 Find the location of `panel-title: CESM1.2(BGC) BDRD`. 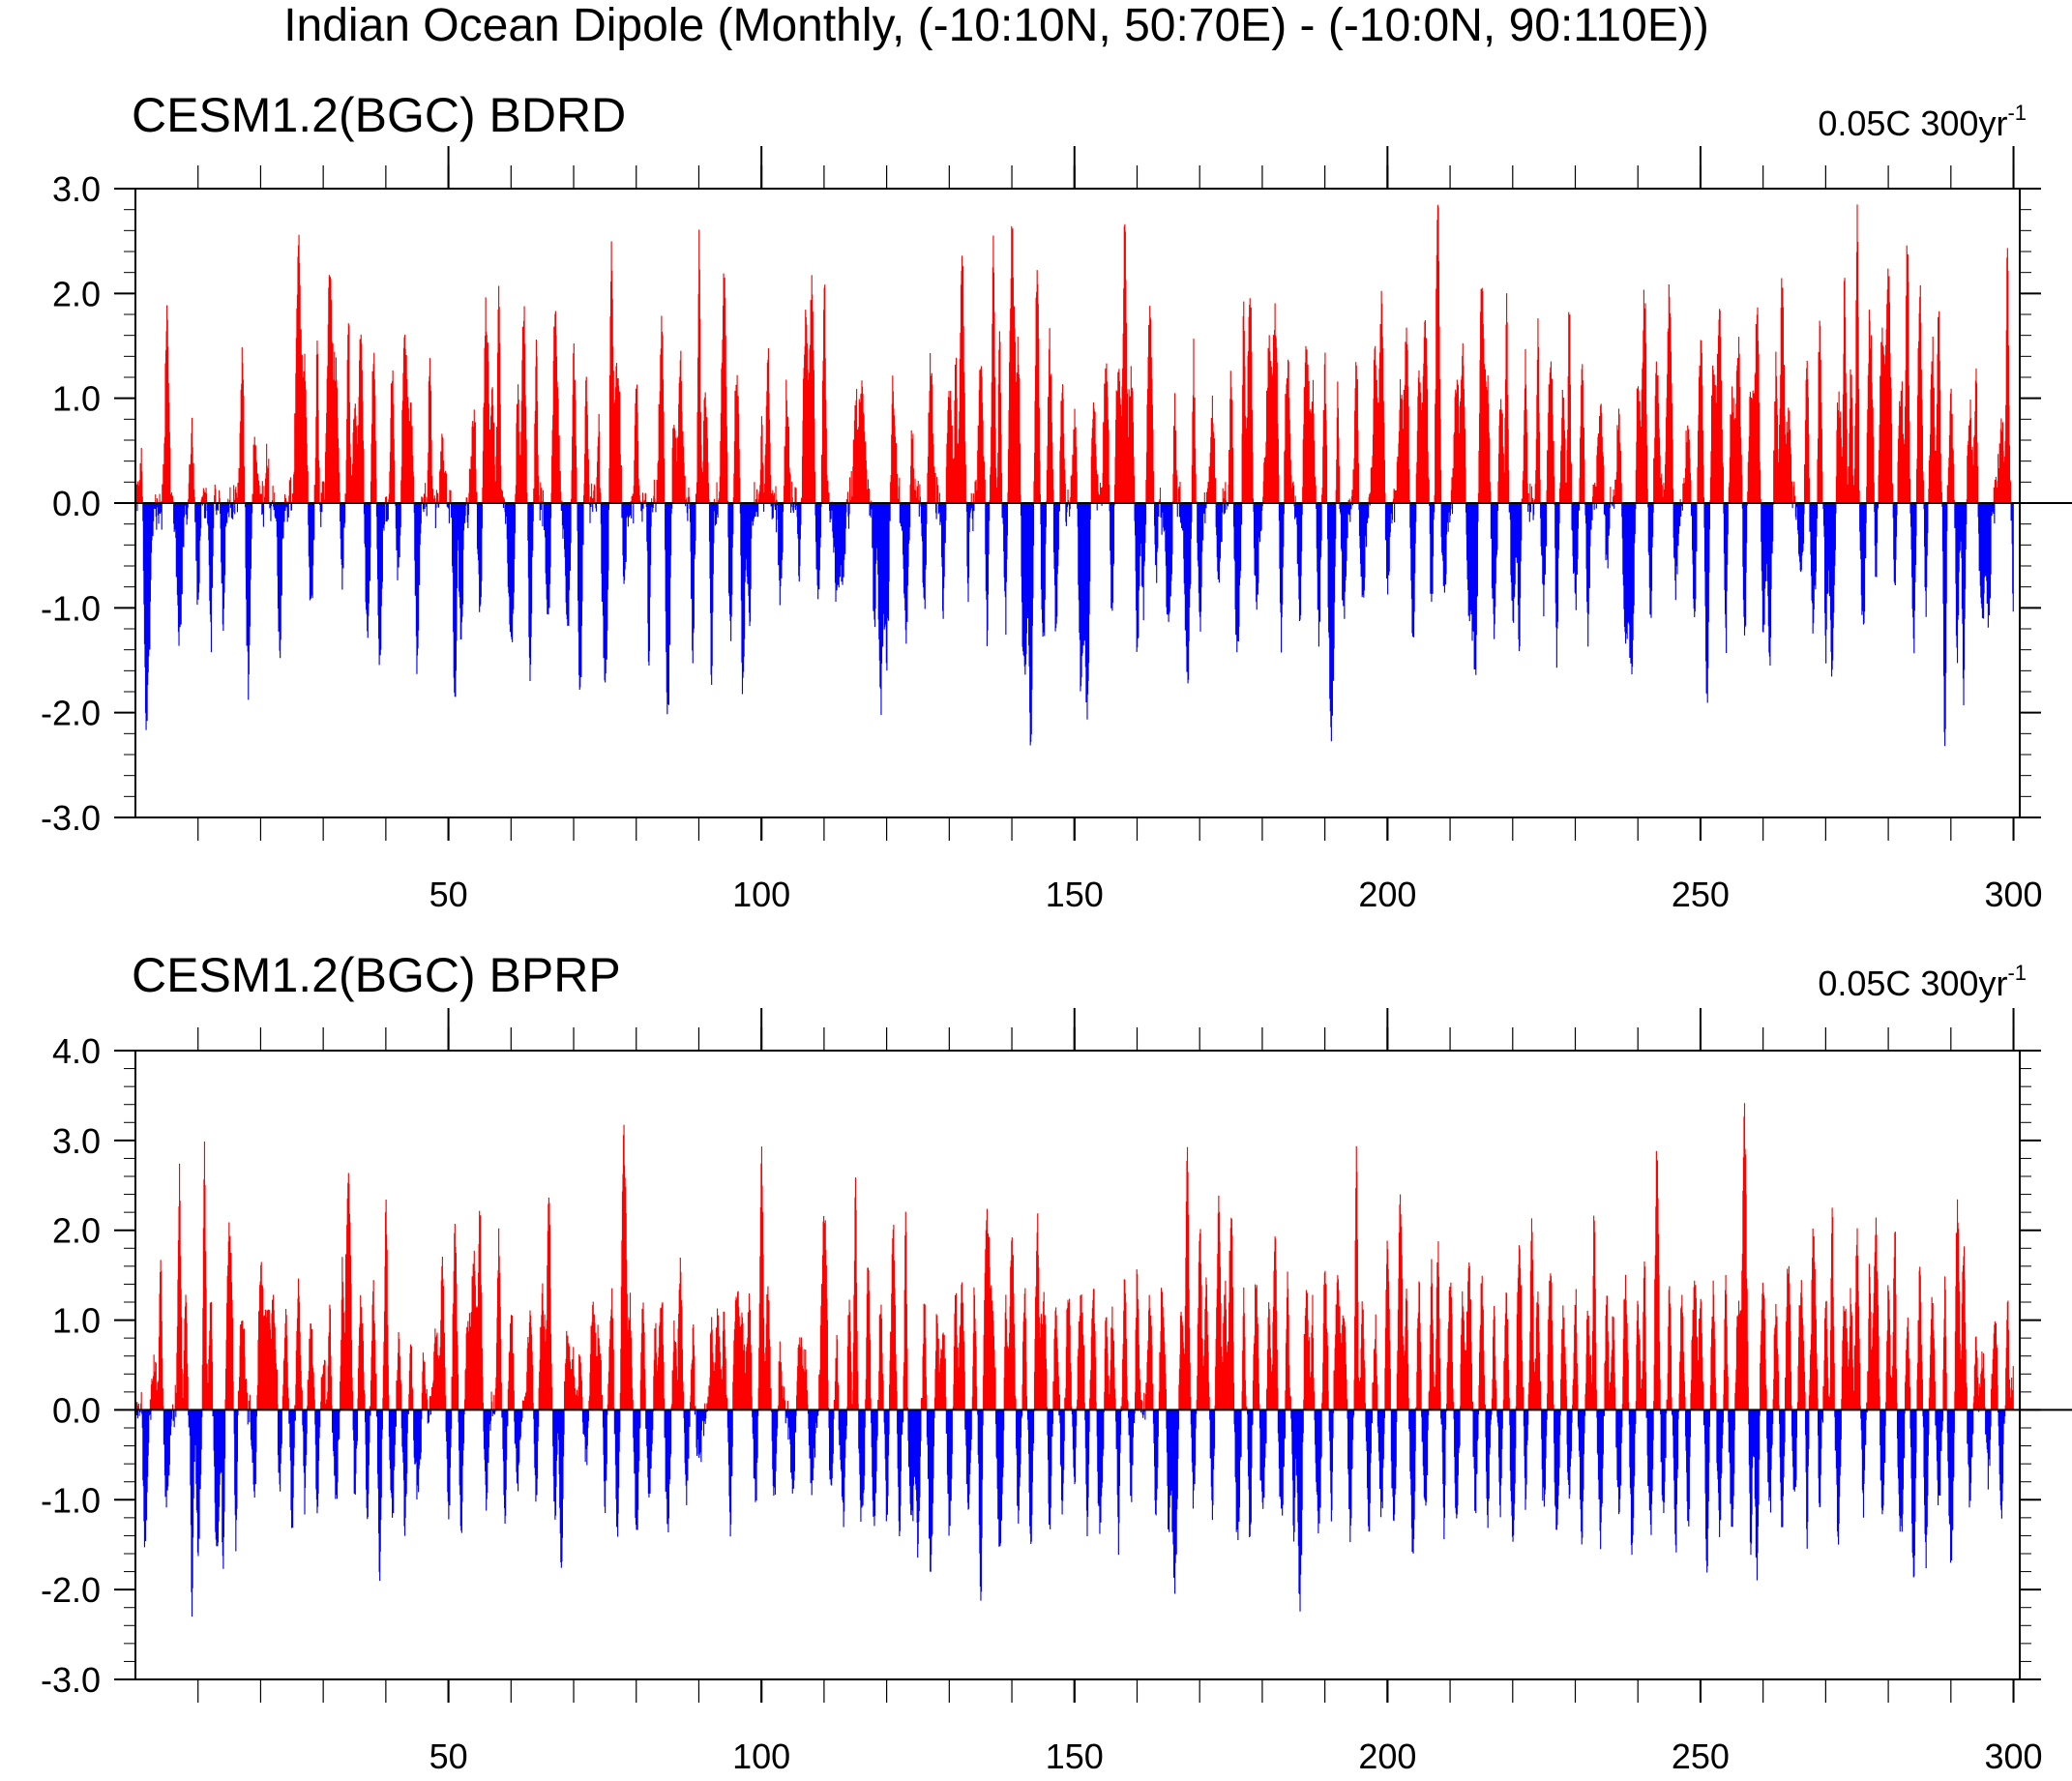

panel-title: CESM1.2(BGC) BDRD is located at coordinates (379, 115).